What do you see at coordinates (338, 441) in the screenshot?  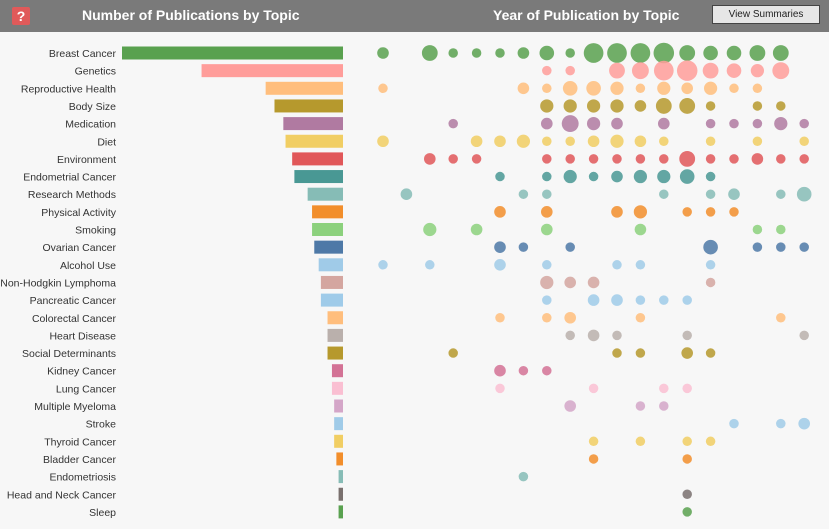 I see `bar-thyroid-cancer` at bounding box center [338, 441].